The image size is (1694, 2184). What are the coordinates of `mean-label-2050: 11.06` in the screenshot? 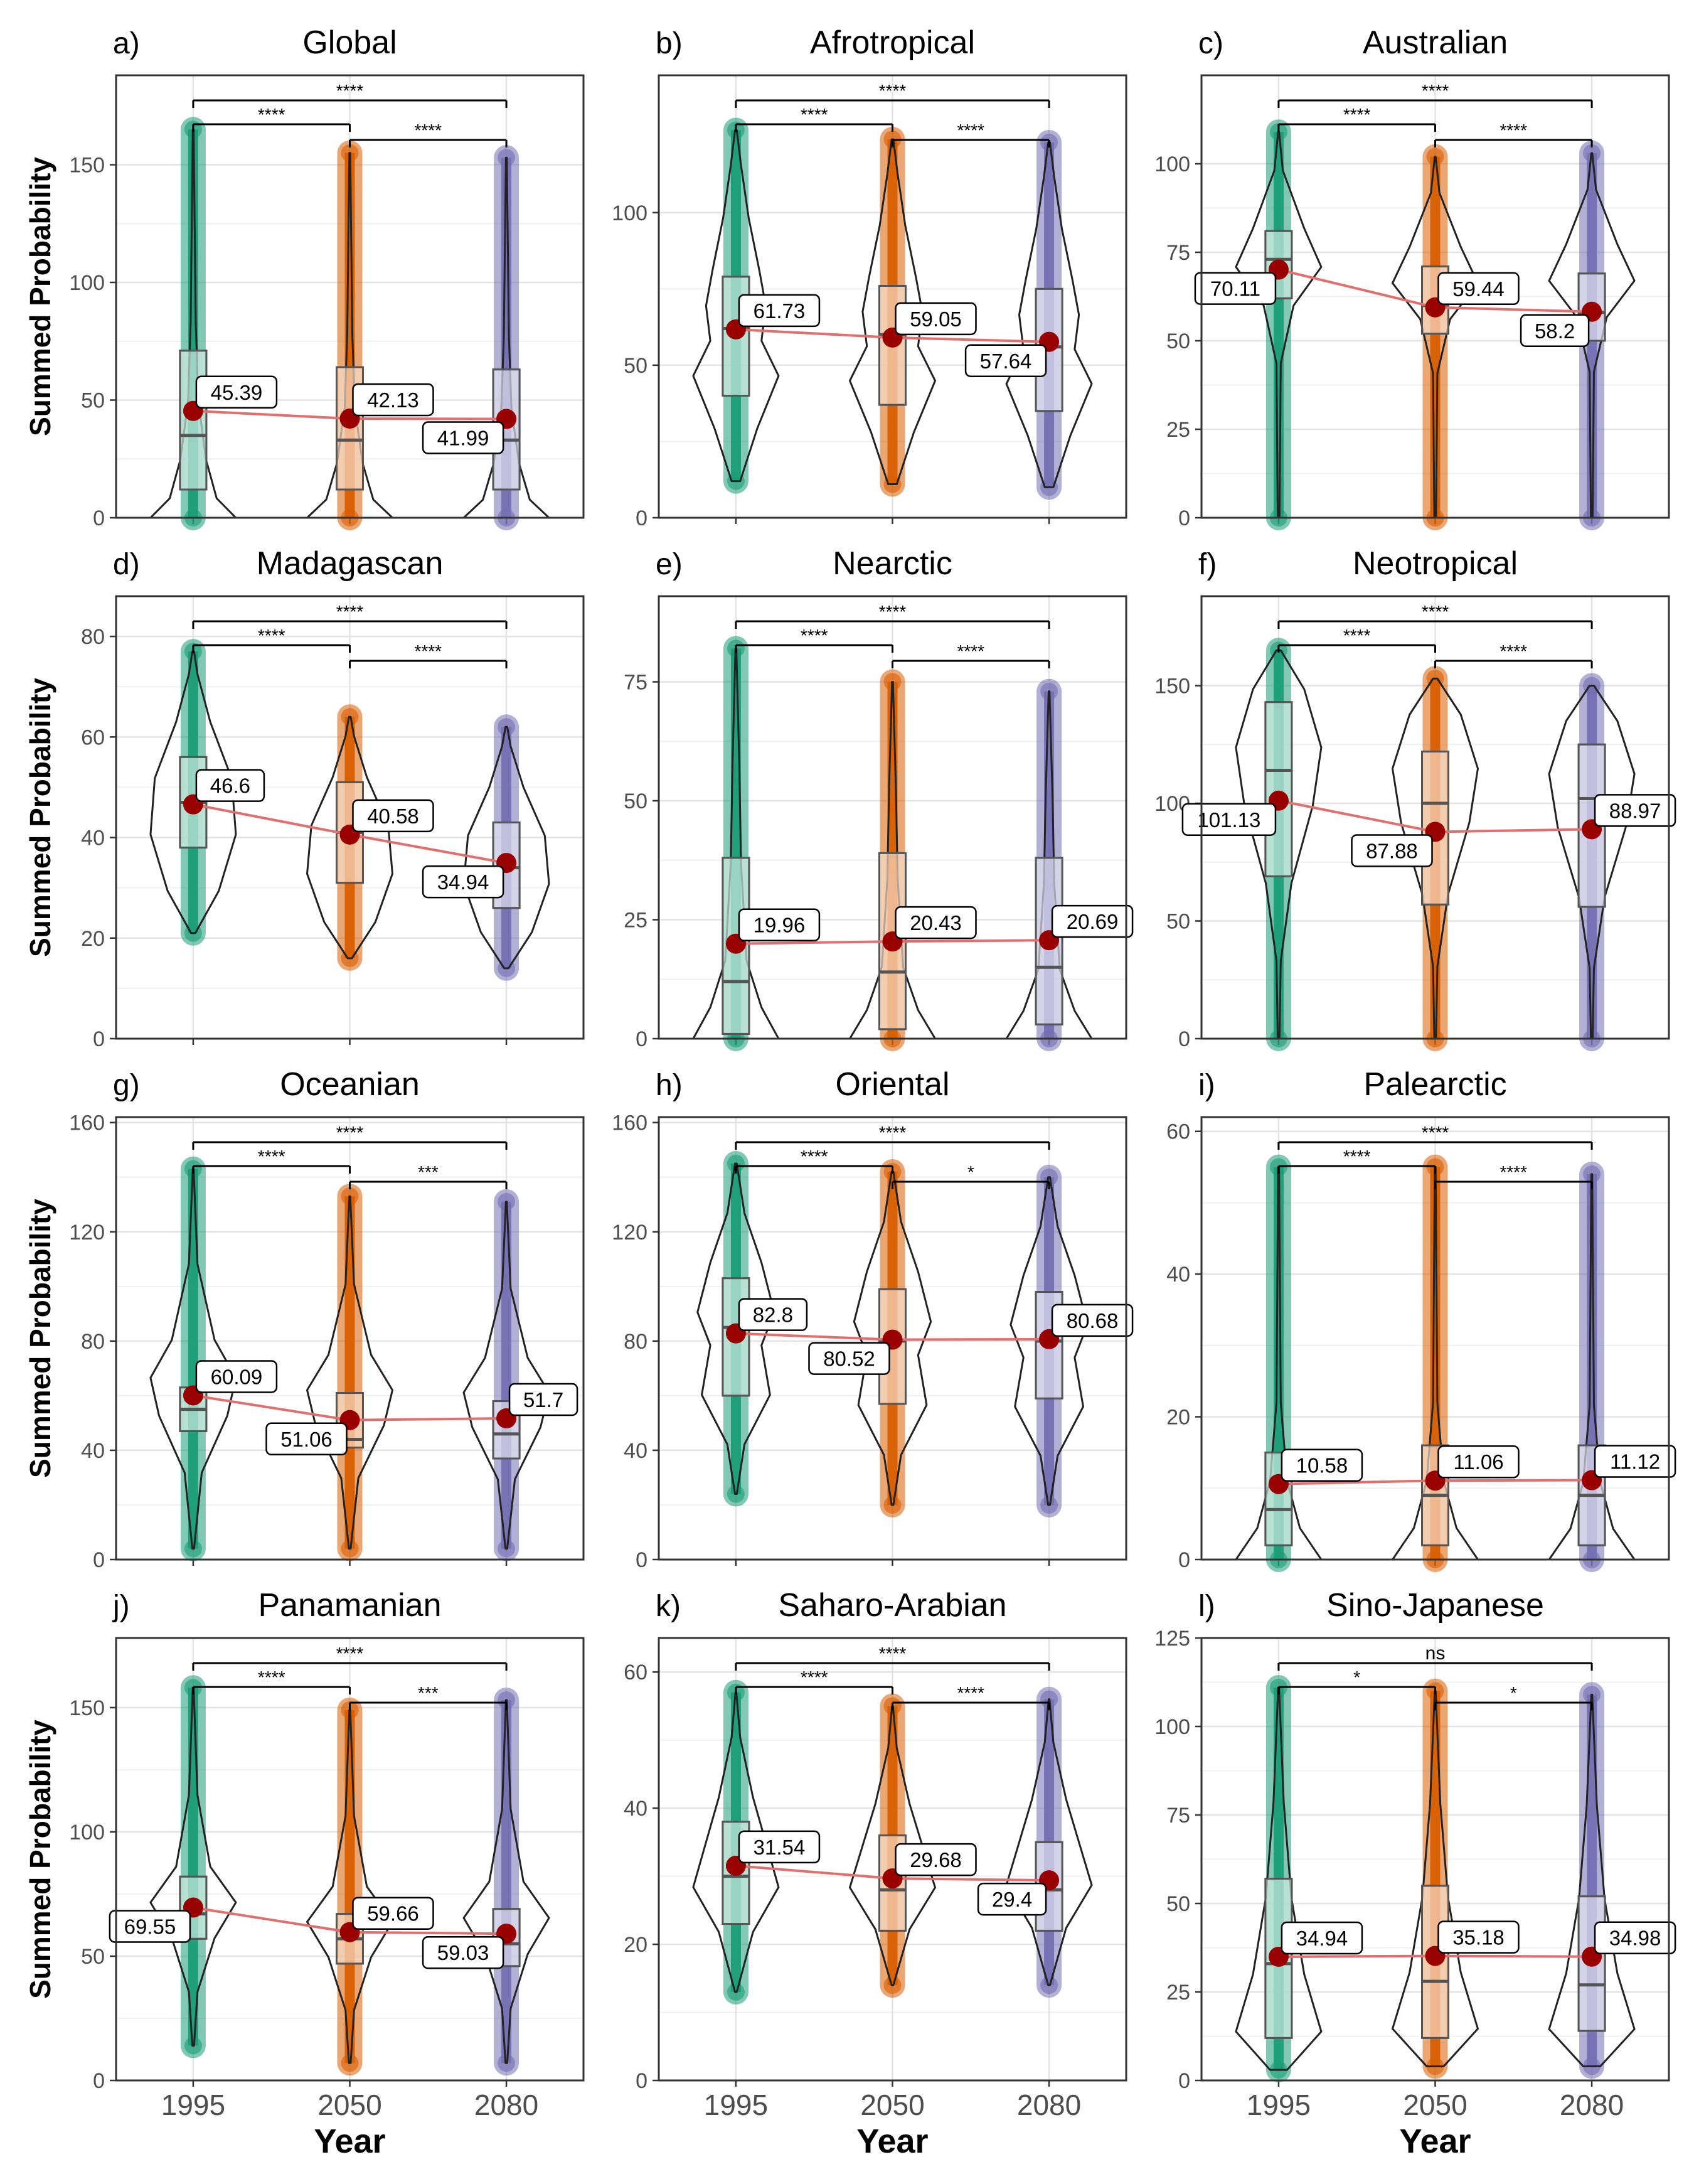 It's located at (1478, 1462).